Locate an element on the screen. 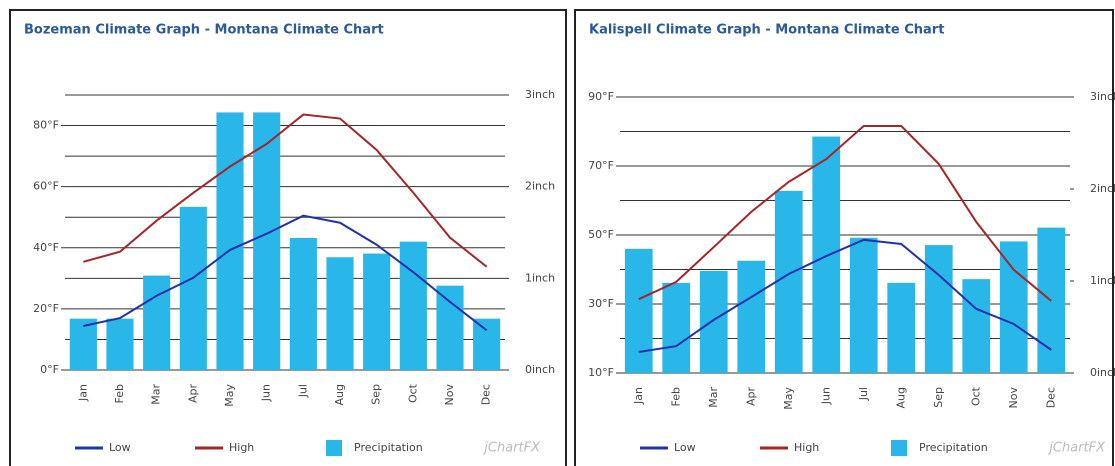 The width and height of the screenshot is (1115, 466). y-tick-label: 60°F is located at coordinates (46, 186).